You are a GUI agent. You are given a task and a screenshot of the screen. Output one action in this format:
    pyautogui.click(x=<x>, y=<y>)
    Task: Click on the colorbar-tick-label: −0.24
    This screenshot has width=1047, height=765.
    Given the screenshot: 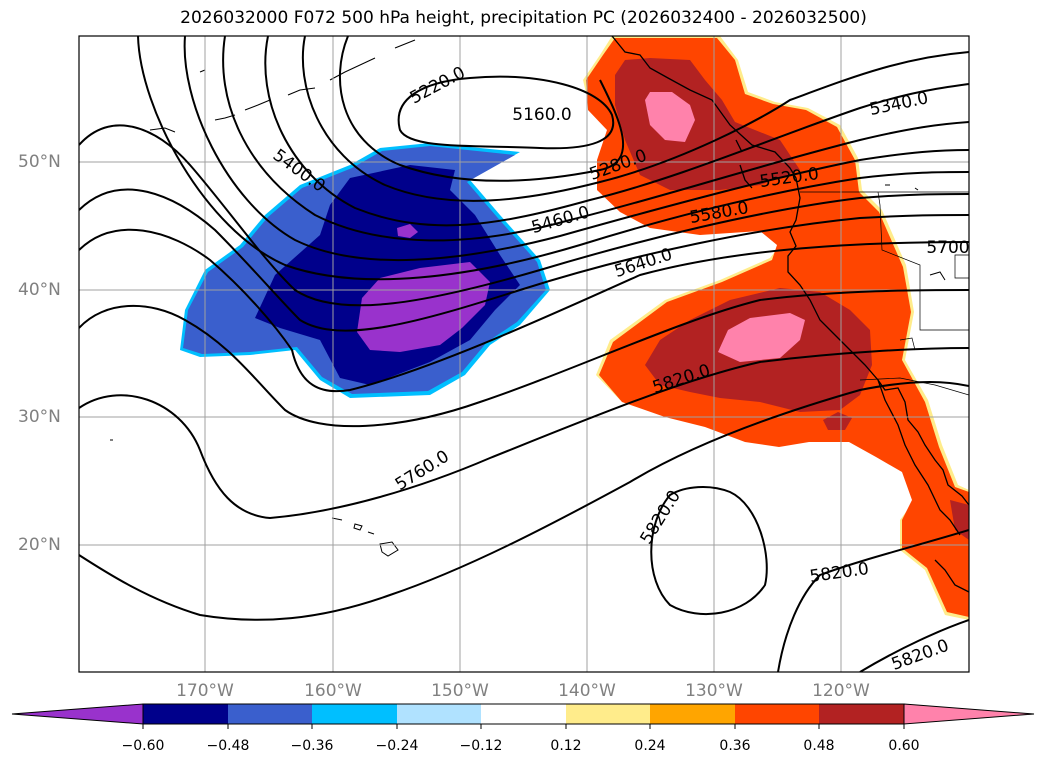 What is the action you would take?
    pyautogui.click(x=397, y=746)
    